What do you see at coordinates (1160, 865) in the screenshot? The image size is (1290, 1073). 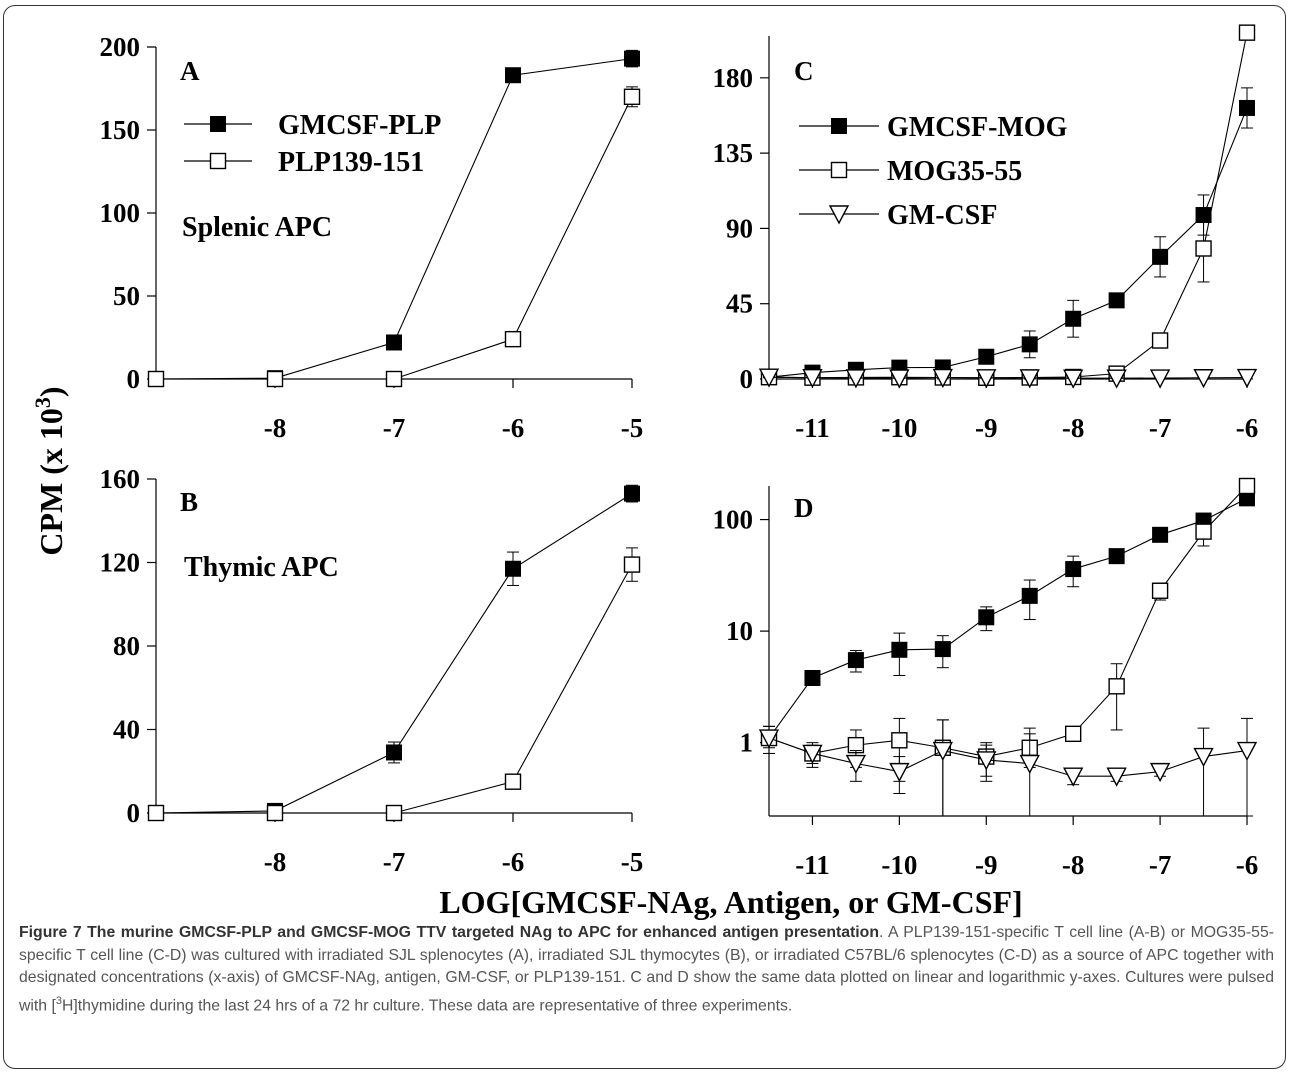 I see `x-tick-label: -7` at bounding box center [1160, 865].